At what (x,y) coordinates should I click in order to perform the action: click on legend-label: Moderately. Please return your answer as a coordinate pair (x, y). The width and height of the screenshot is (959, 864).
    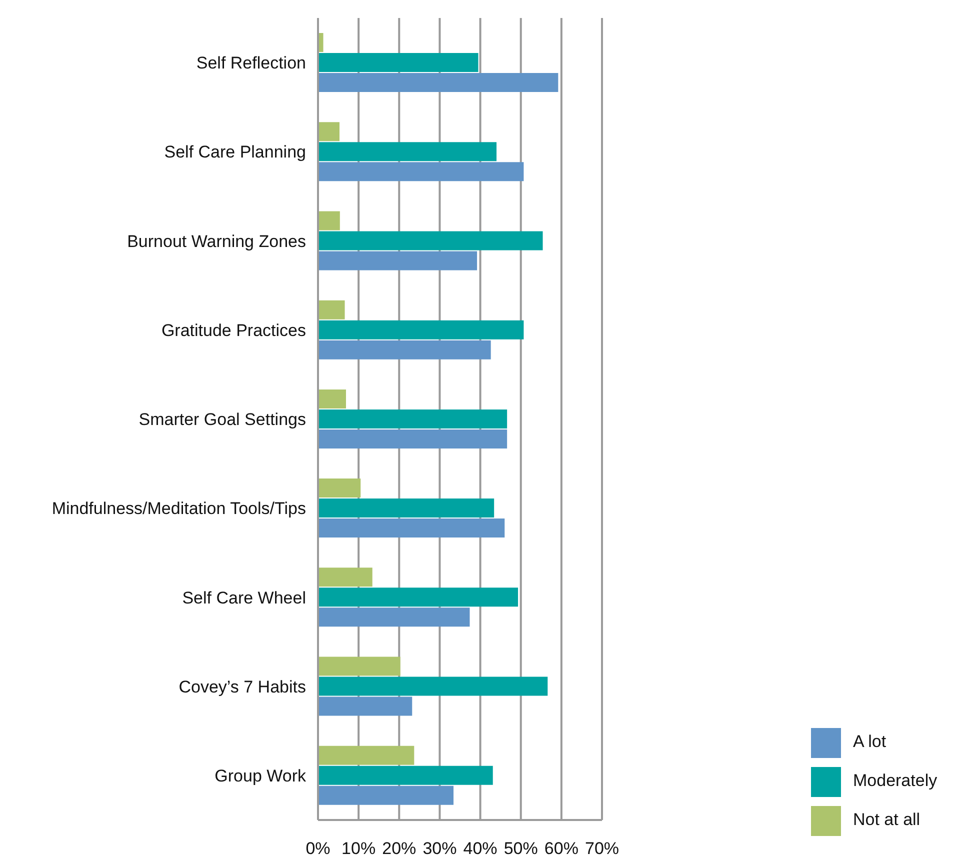
    Looking at the image, I should click on (895, 780).